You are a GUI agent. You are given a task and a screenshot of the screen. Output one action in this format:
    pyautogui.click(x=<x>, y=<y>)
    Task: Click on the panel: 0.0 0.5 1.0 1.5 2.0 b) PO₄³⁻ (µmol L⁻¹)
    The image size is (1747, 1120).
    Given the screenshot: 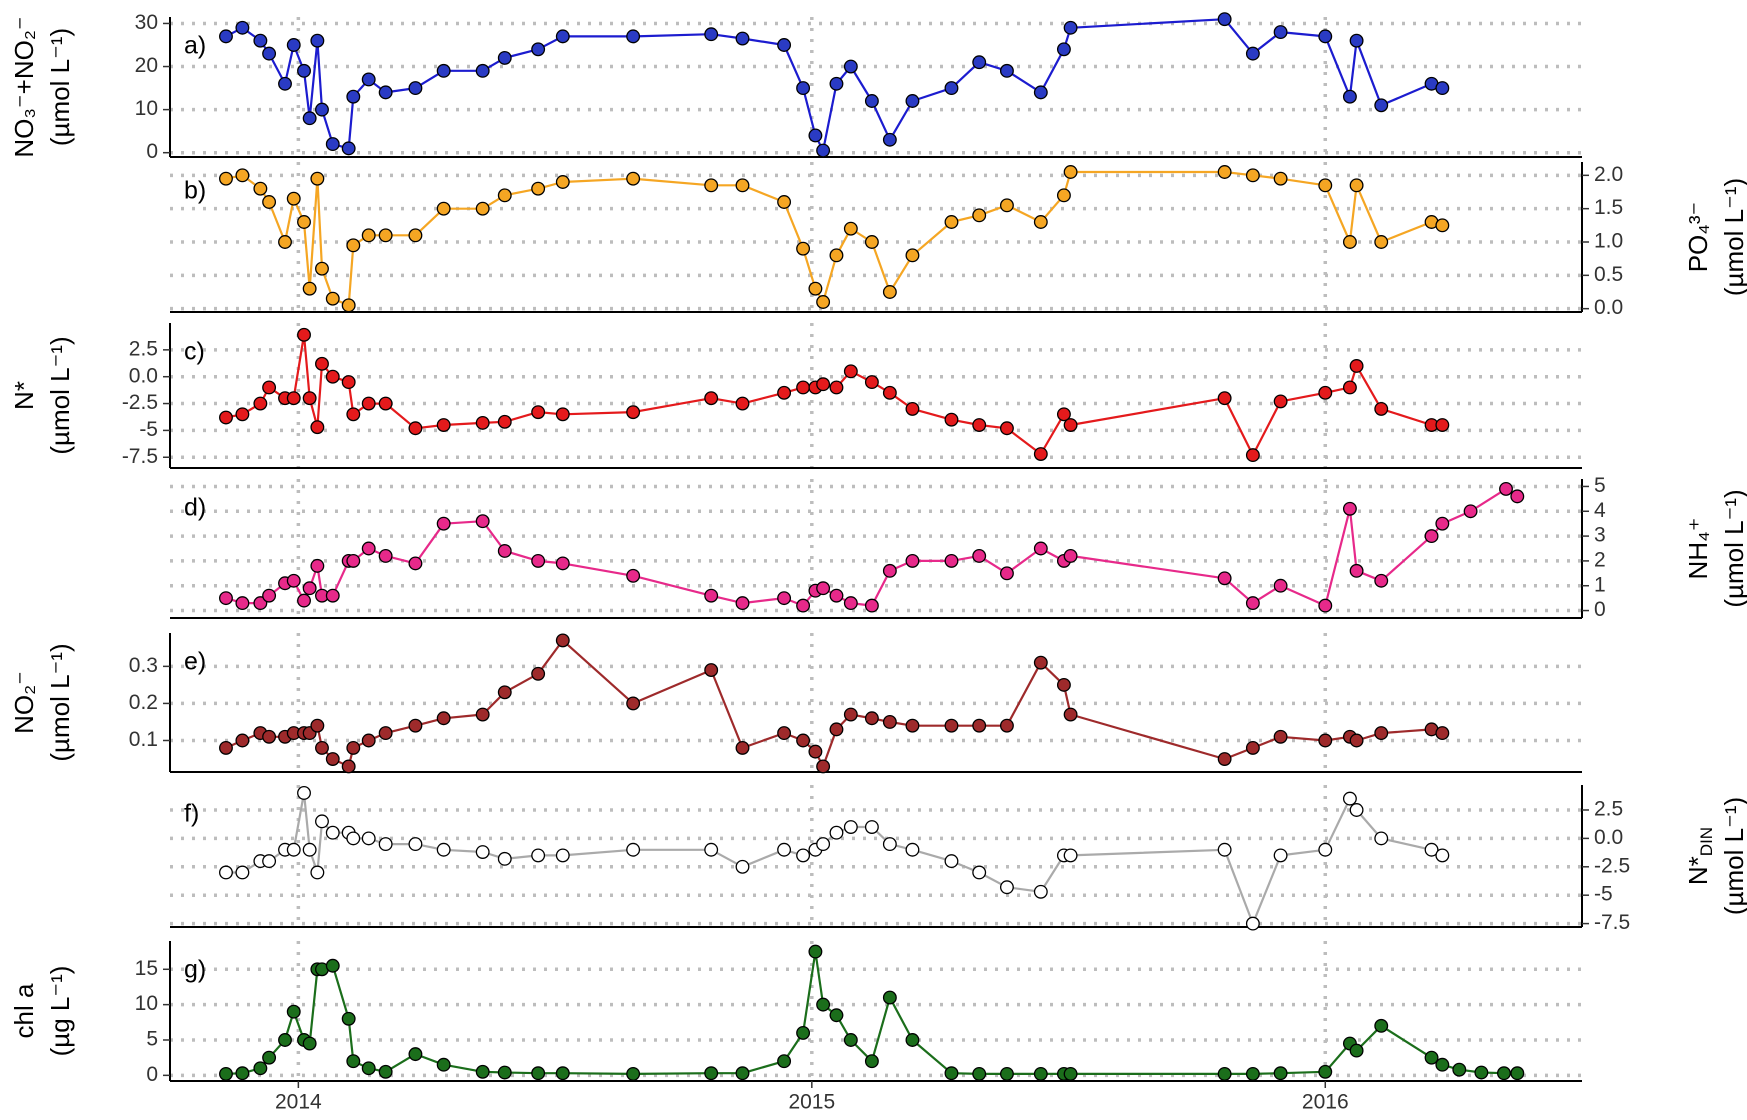 What is the action you would take?
    pyautogui.click(x=958, y=240)
    